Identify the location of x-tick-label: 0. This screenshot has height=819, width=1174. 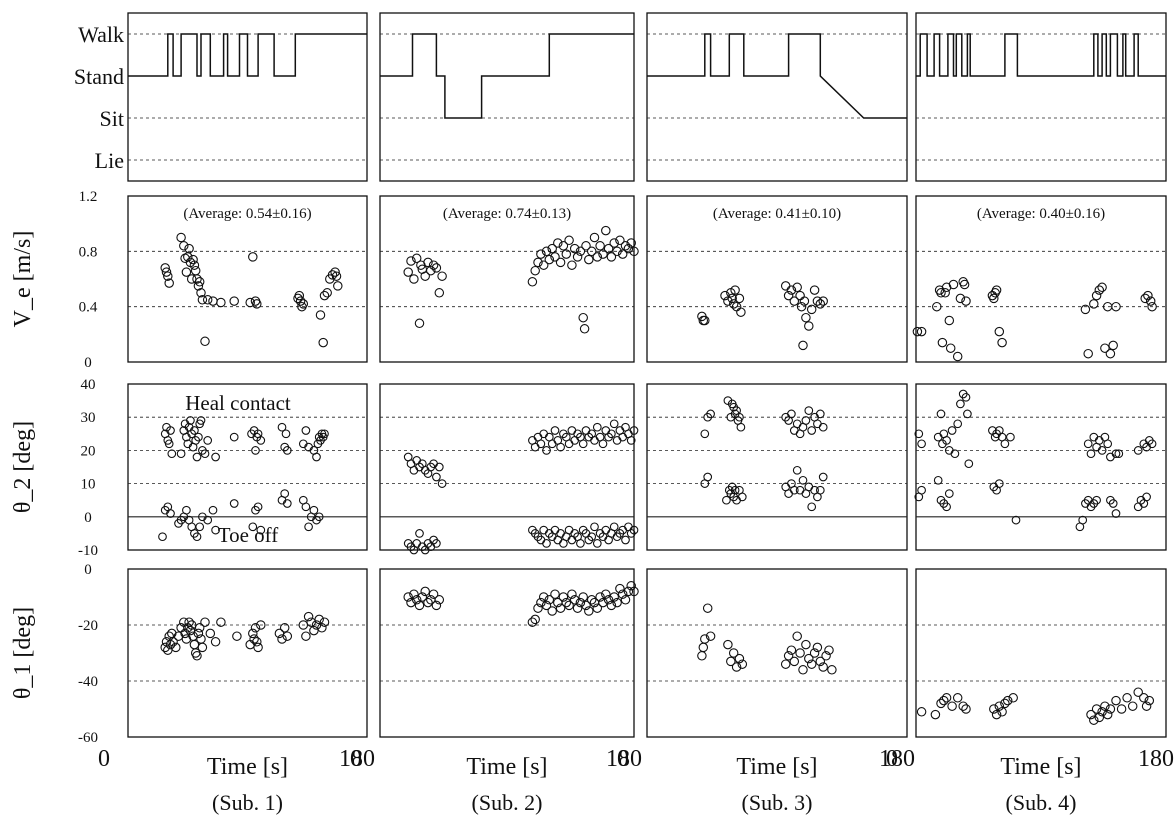
(623, 759).